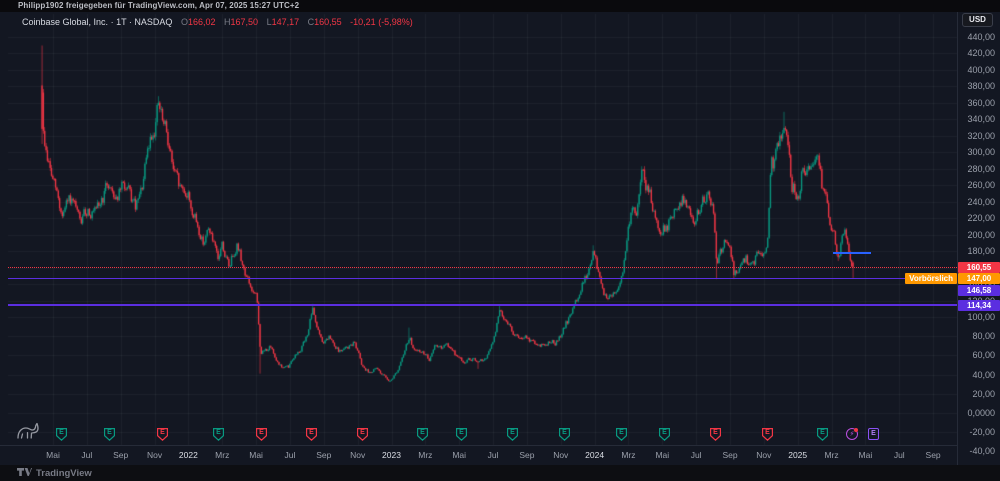  Describe the element at coordinates (381, 22) in the screenshot. I see `change-value: -10,21 (-5,98%)` at that location.